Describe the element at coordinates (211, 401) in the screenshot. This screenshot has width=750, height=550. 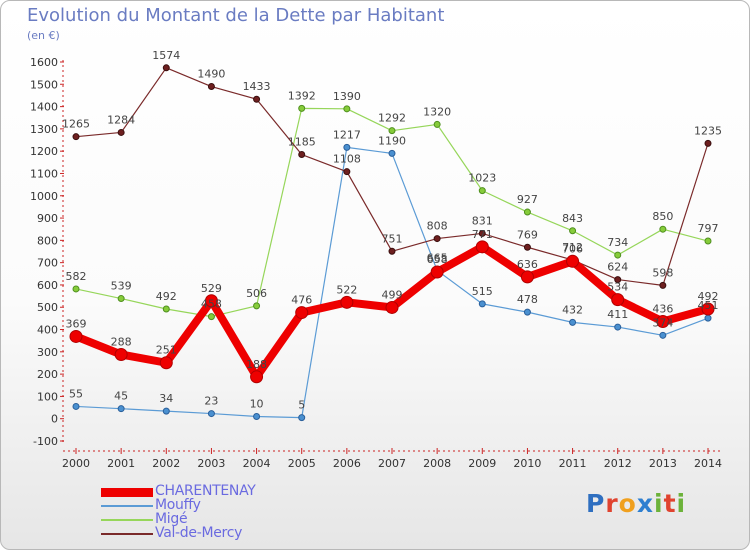
I see `data-label-mouffy: 23` at that location.